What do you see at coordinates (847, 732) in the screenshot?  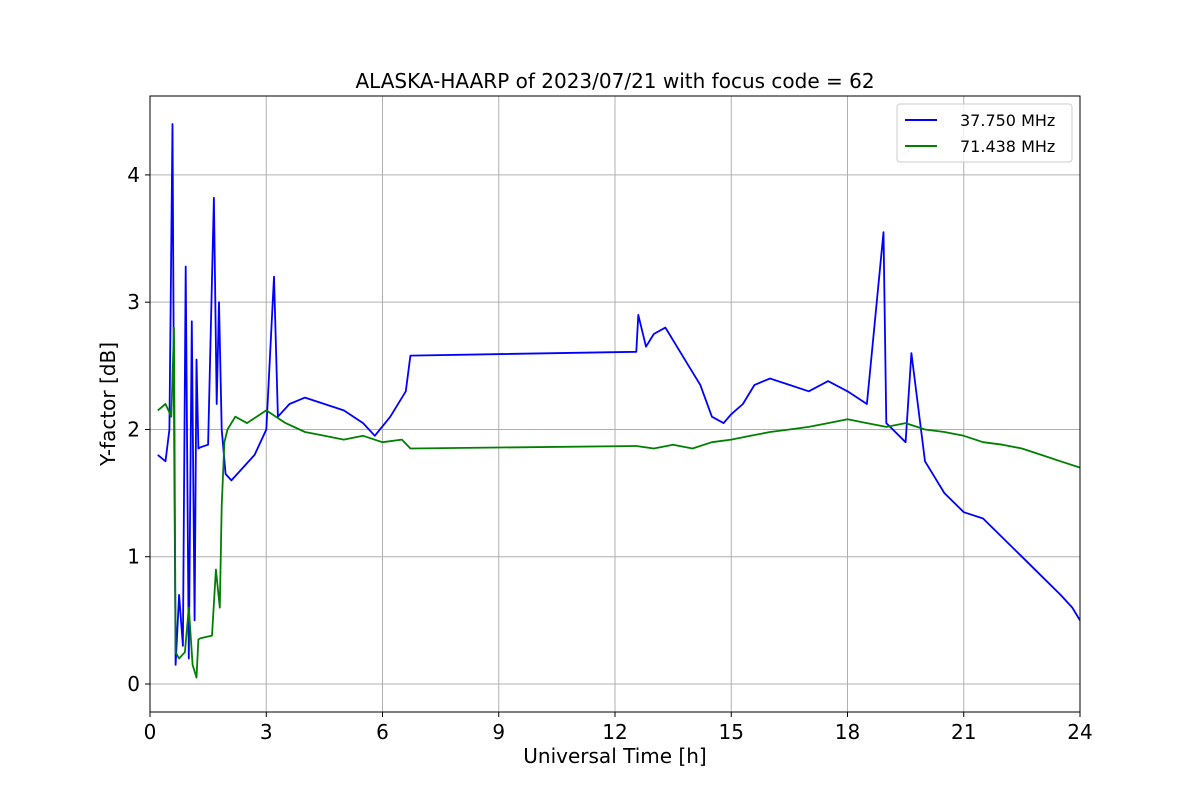 I see `x-tick-label: 18` at bounding box center [847, 732].